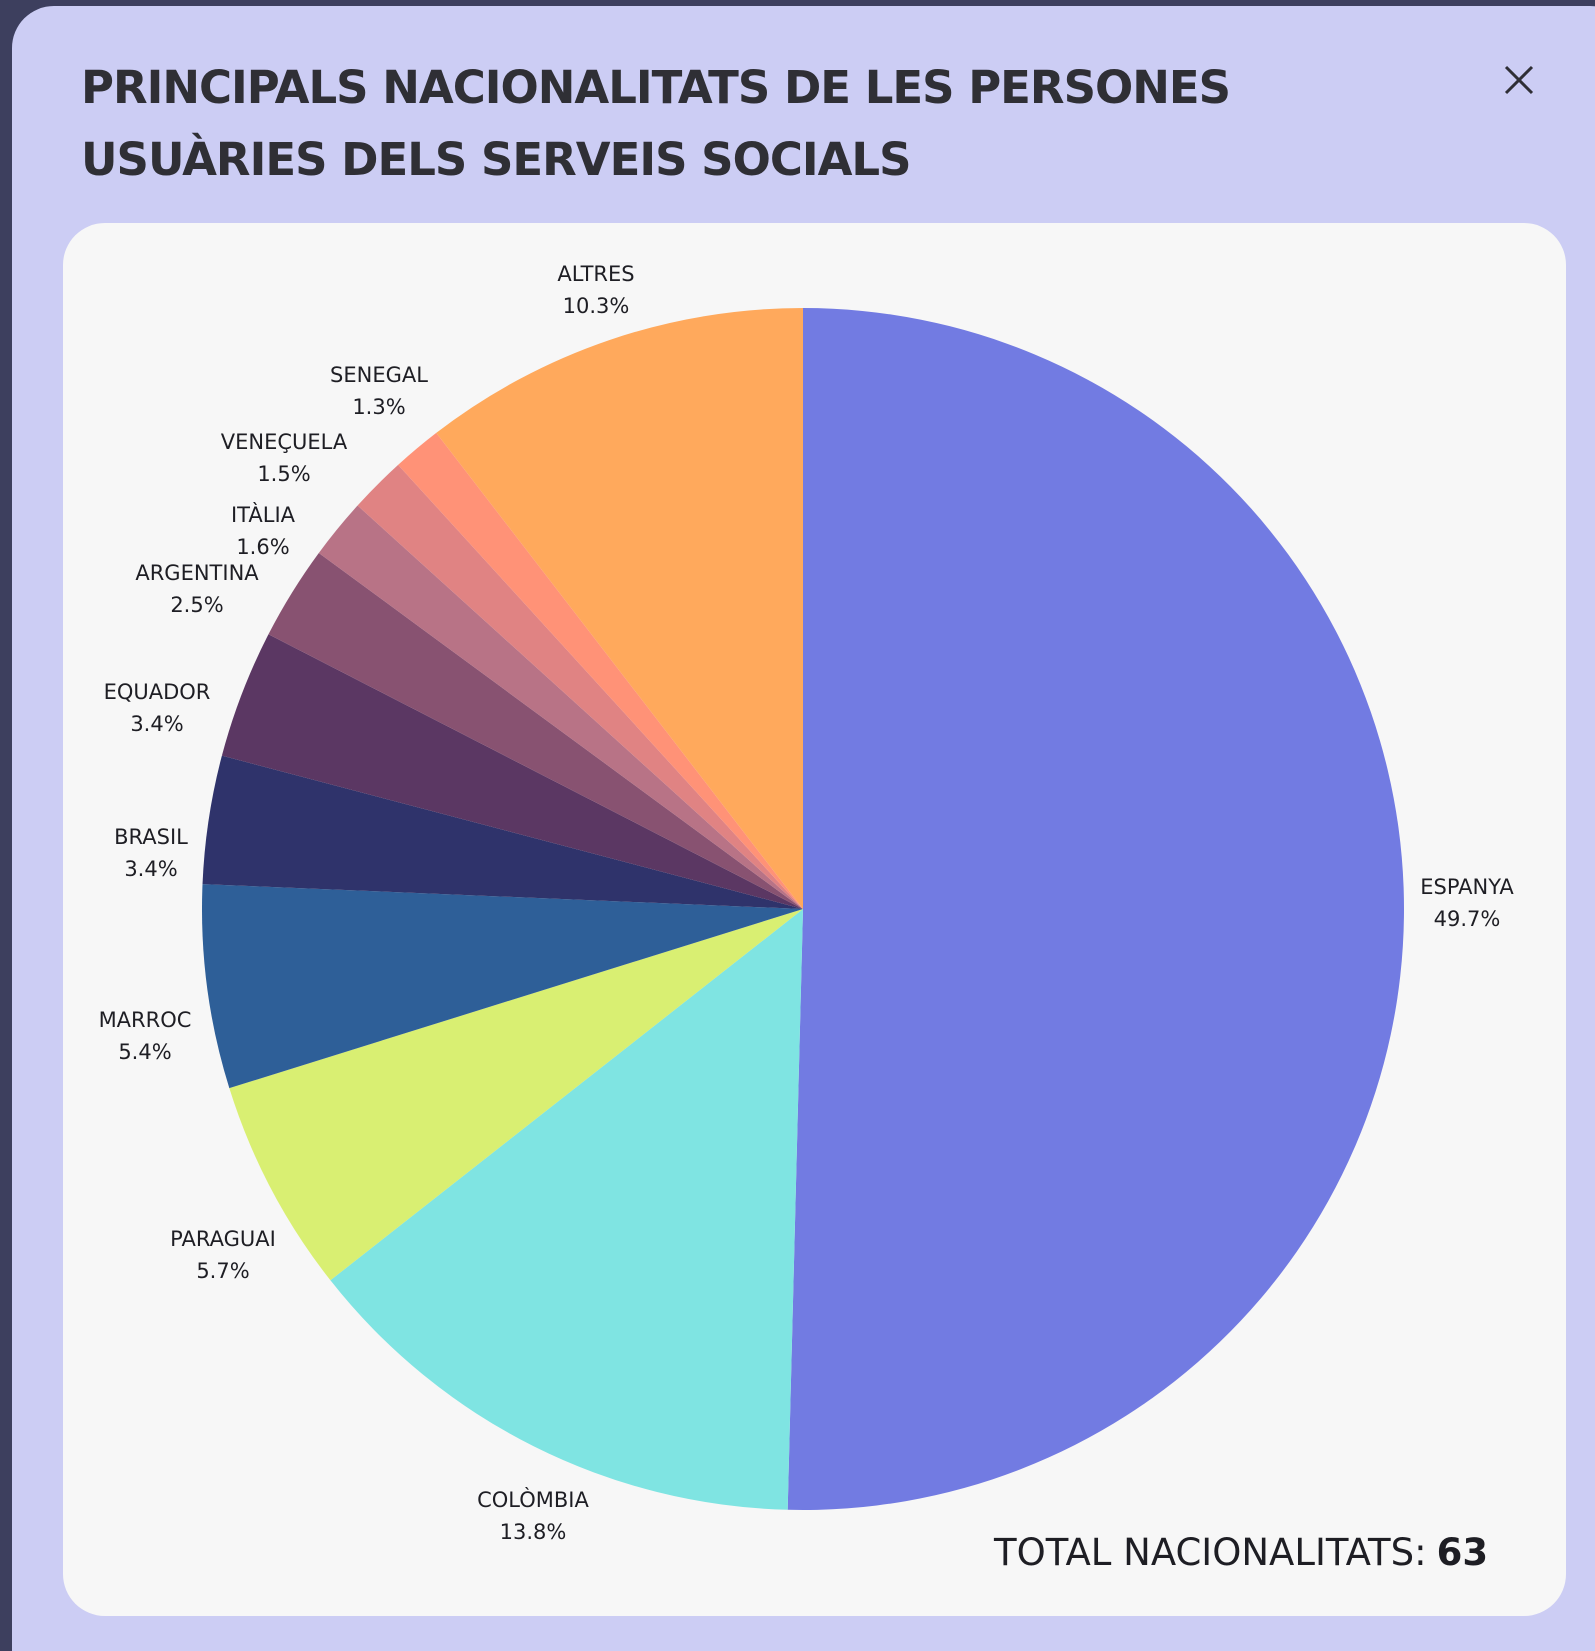 This screenshot has height=1651, width=1595. What do you see at coordinates (533, 1499) in the screenshot?
I see `slice-name: COLÒMBIA` at bounding box center [533, 1499].